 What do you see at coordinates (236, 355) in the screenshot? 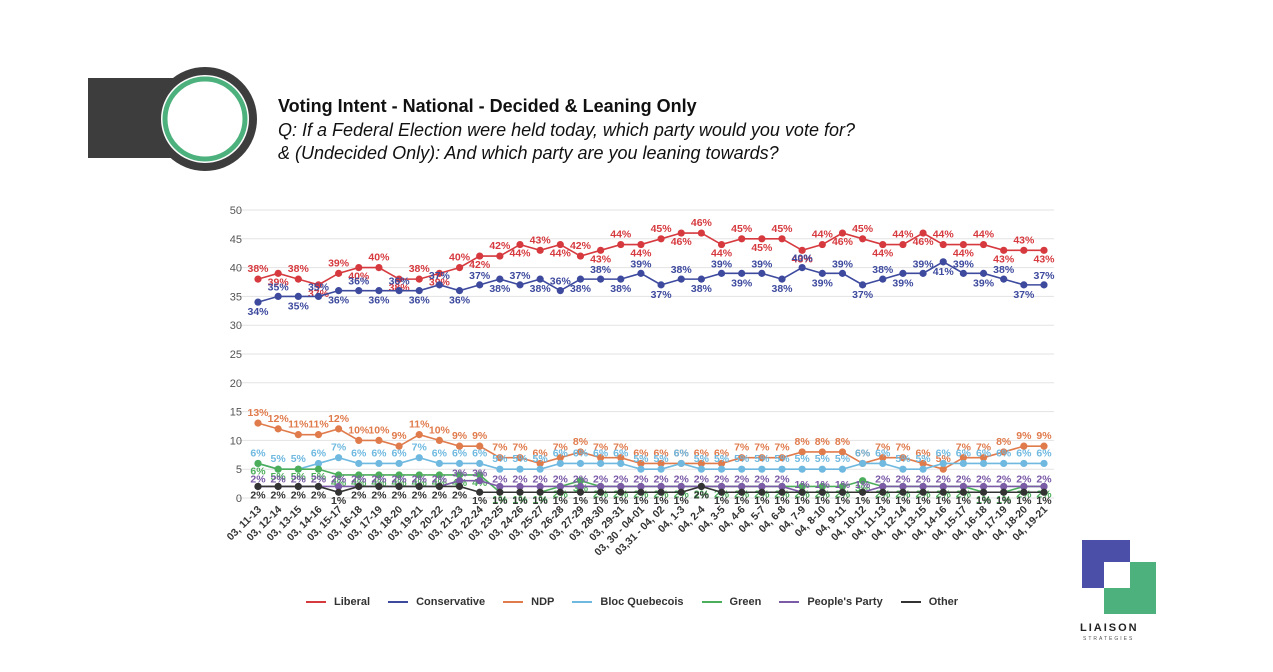
I see `y-tick-label: 25` at bounding box center [236, 355].